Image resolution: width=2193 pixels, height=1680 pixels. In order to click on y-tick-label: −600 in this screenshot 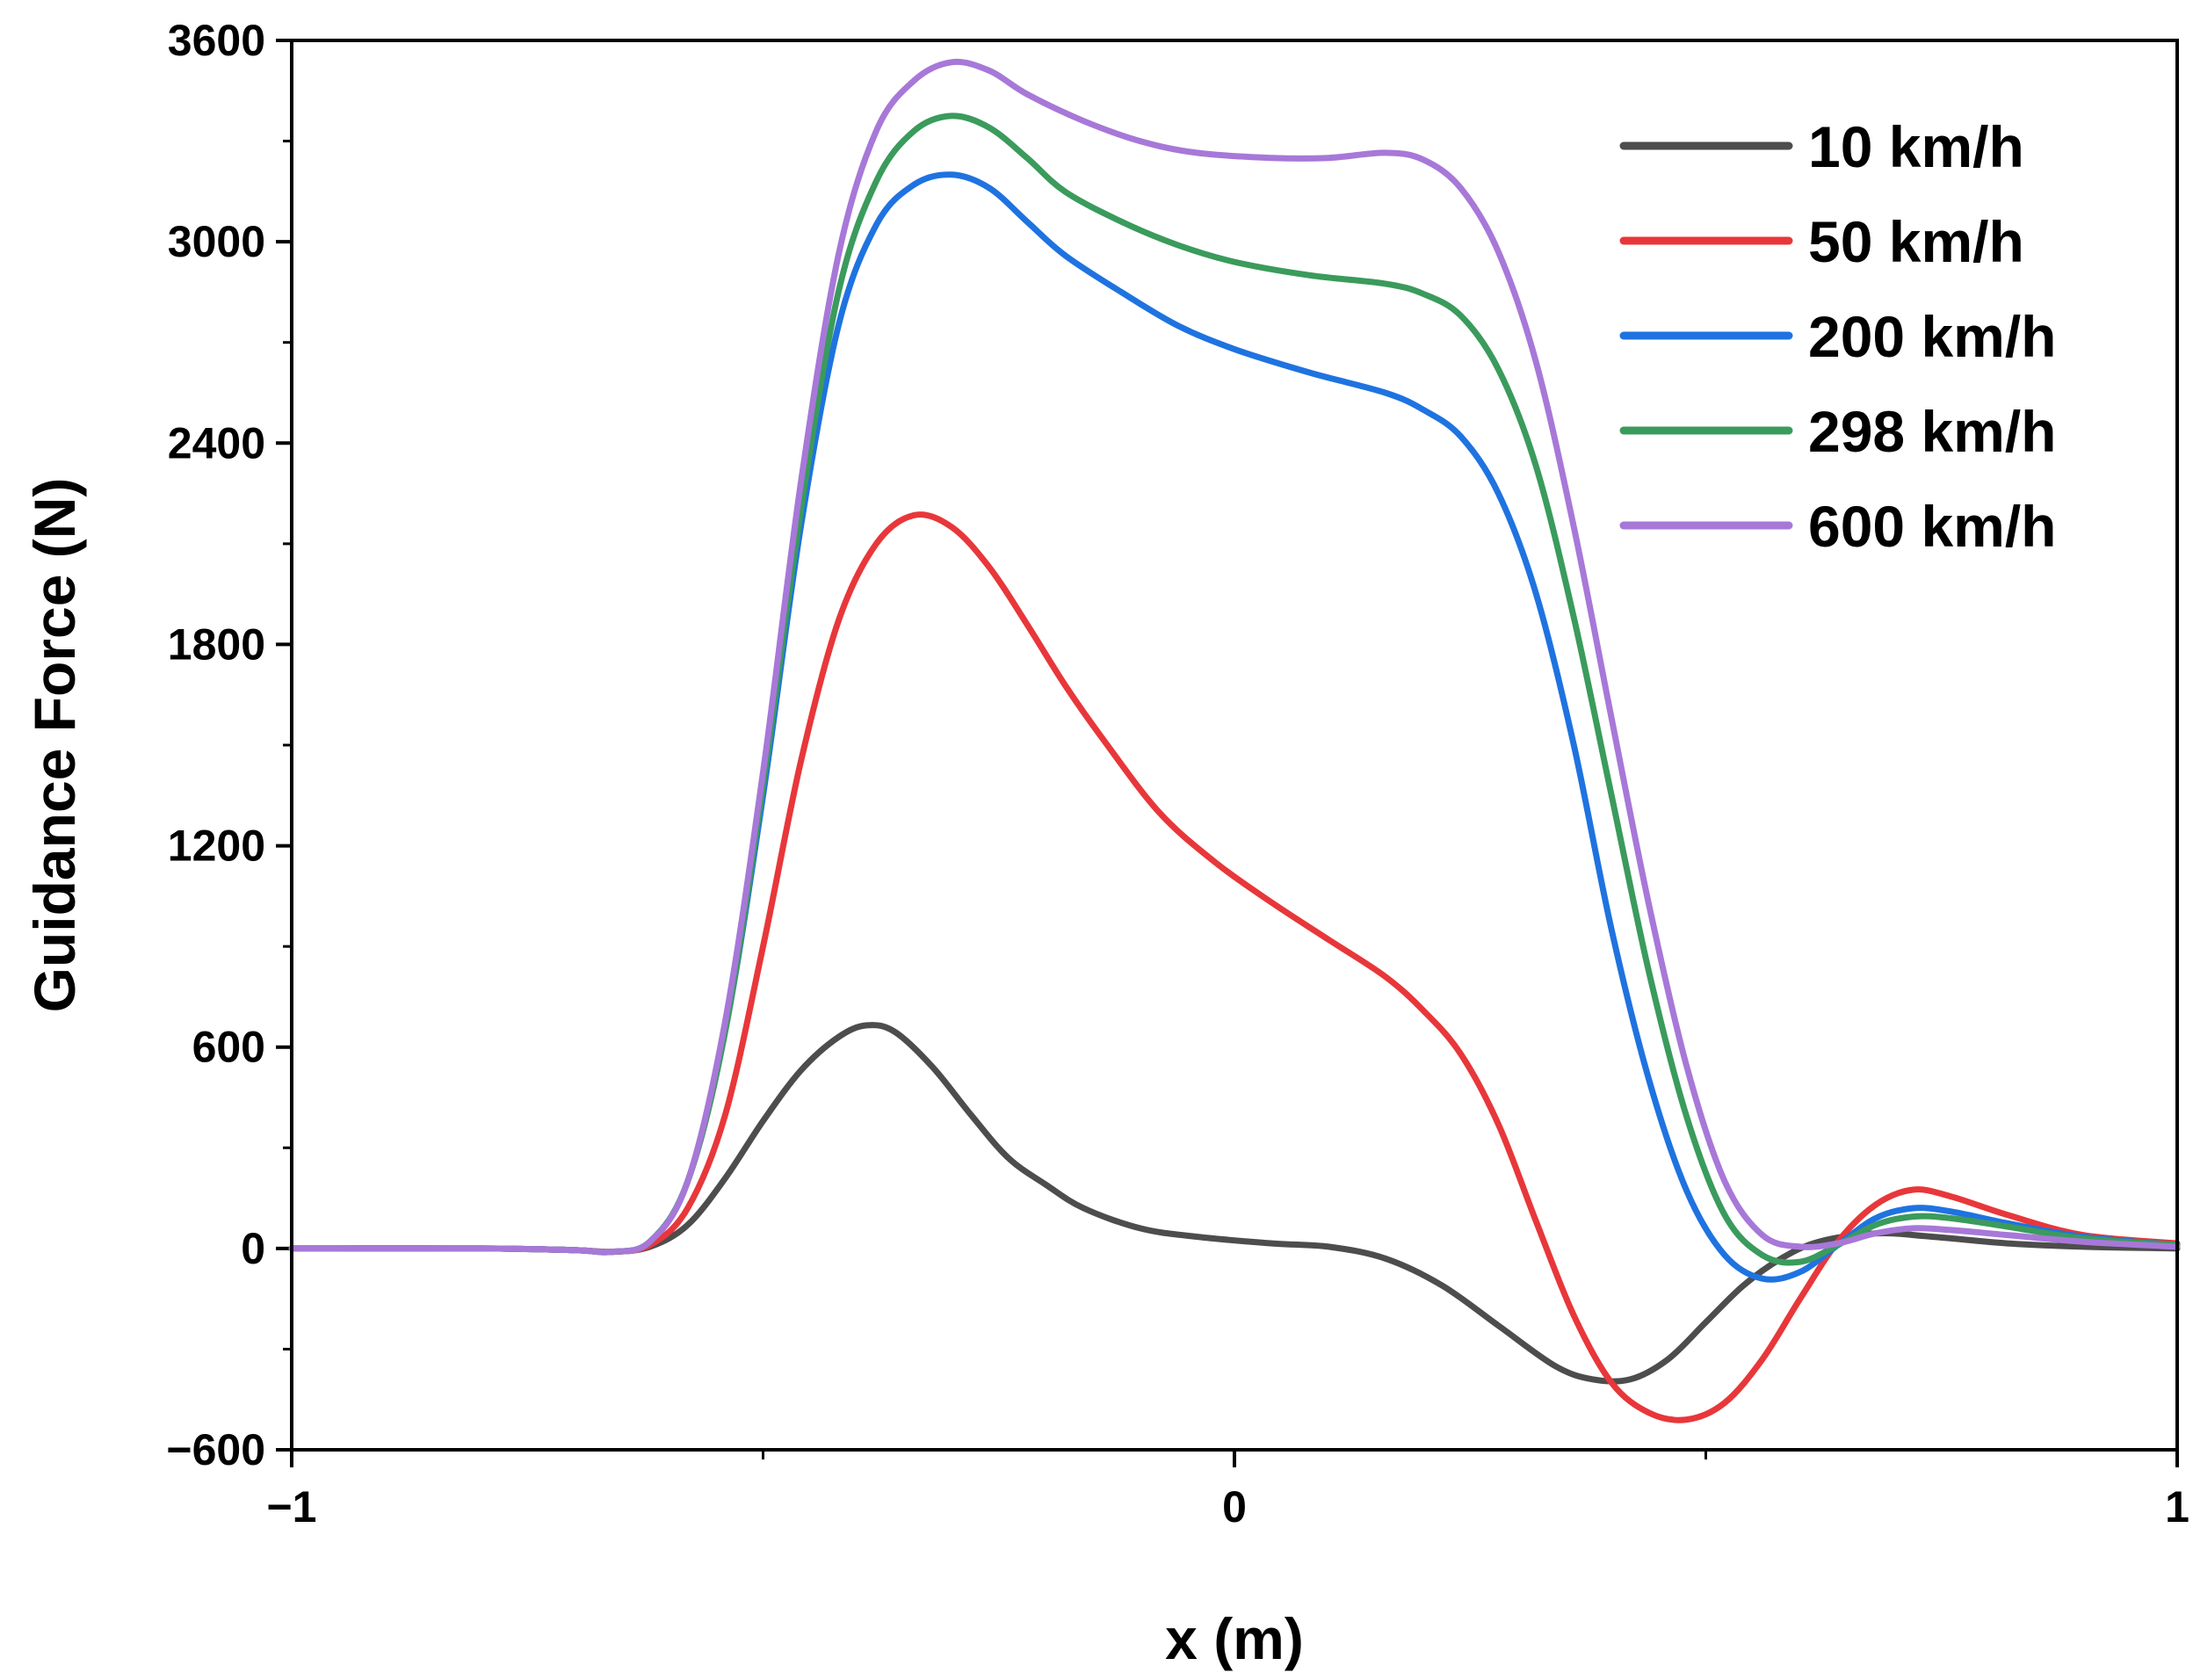, I will do `click(216, 1449)`.